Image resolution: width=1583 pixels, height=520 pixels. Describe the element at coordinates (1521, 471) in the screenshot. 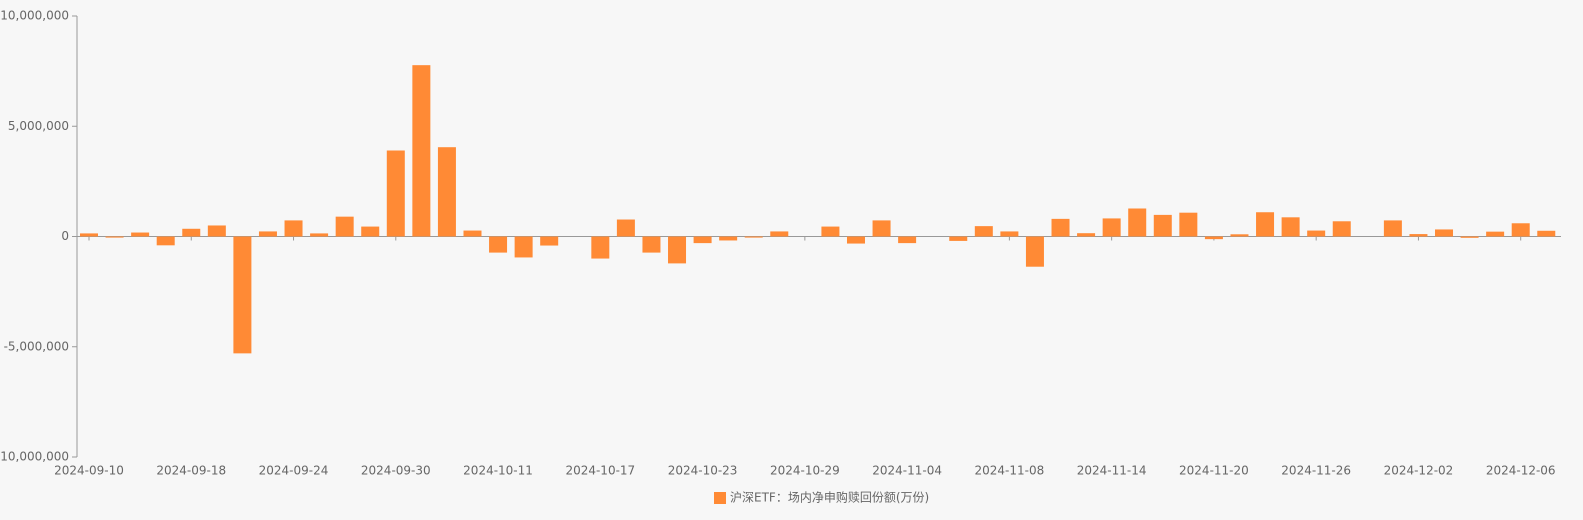

I see `x-tick-label: 2024-12-06` at that location.